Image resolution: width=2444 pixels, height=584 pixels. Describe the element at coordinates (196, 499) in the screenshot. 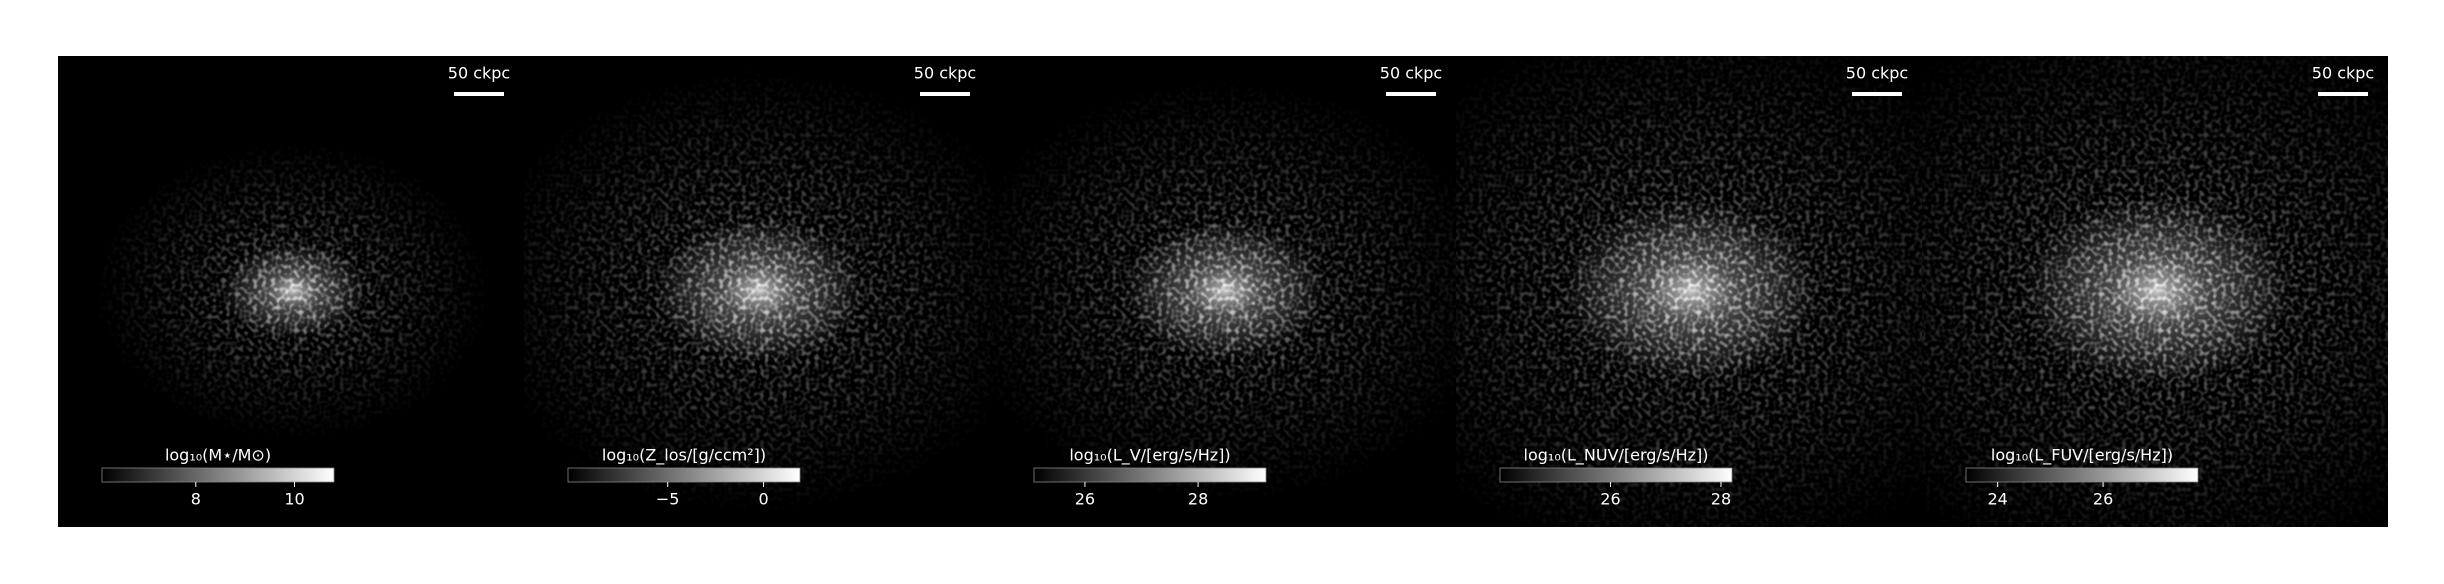

I see `colorbar-tick-label: 8` at that location.